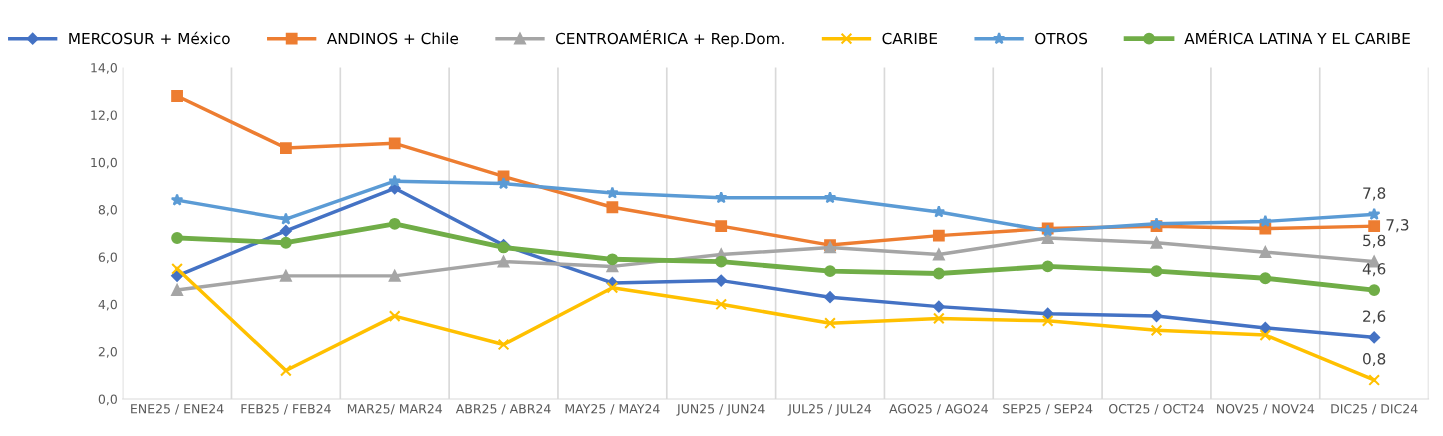 The width and height of the screenshot is (1443, 436). What do you see at coordinates (107, 258) in the screenshot?
I see `y-tick-label: 6,0` at bounding box center [107, 258].